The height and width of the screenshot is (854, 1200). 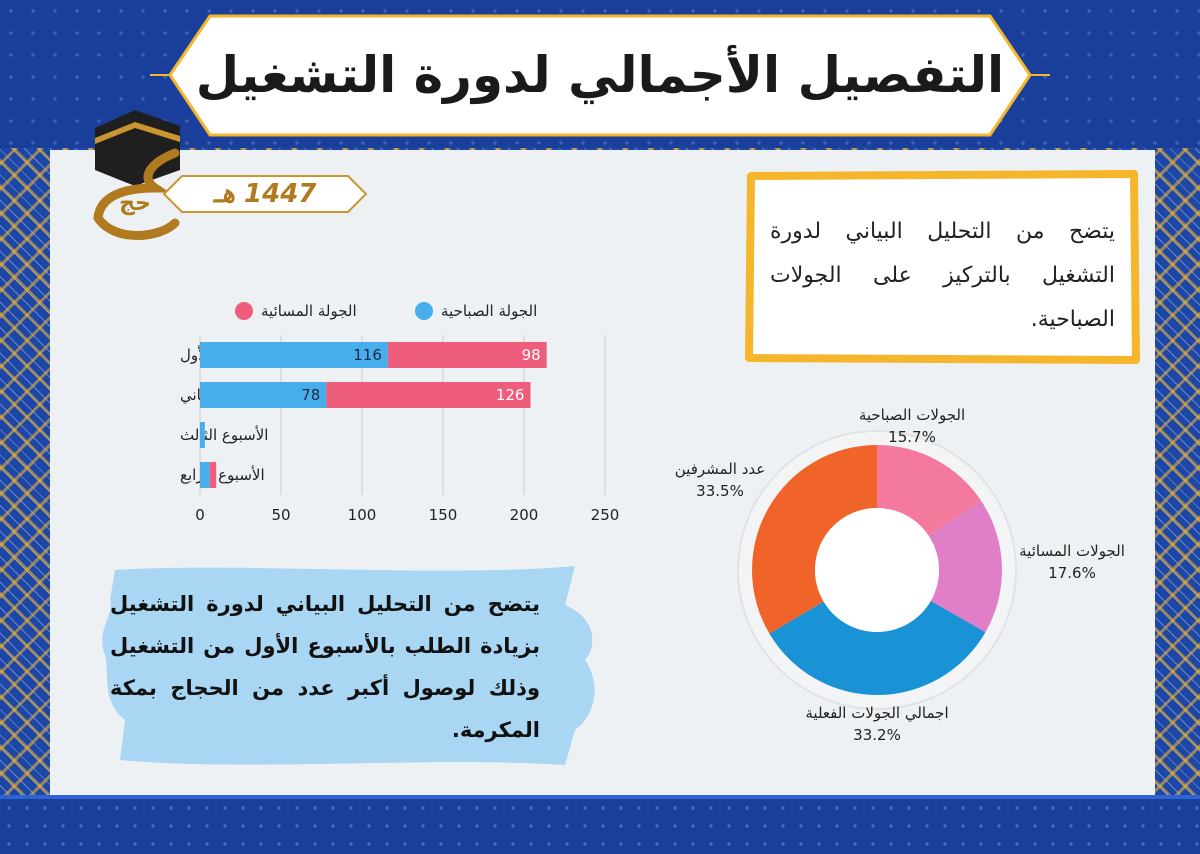 I want to click on hajj-logo: حج, so click(x=136, y=175).